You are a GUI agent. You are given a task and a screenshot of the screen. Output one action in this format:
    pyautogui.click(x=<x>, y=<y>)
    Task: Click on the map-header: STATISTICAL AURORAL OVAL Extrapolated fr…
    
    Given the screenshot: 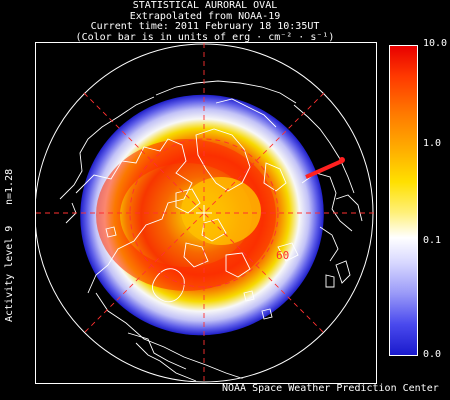 What is the action you would take?
    pyautogui.click(x=205, y=21)
    